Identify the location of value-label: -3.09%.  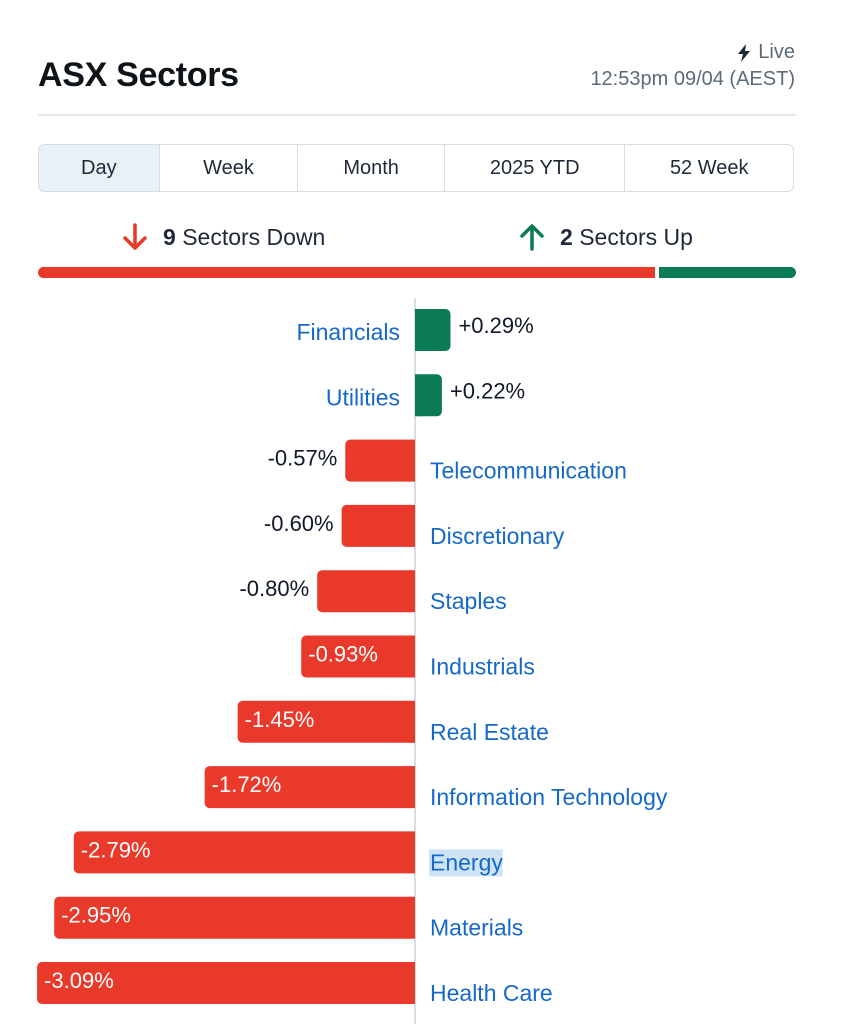
(79, 980).